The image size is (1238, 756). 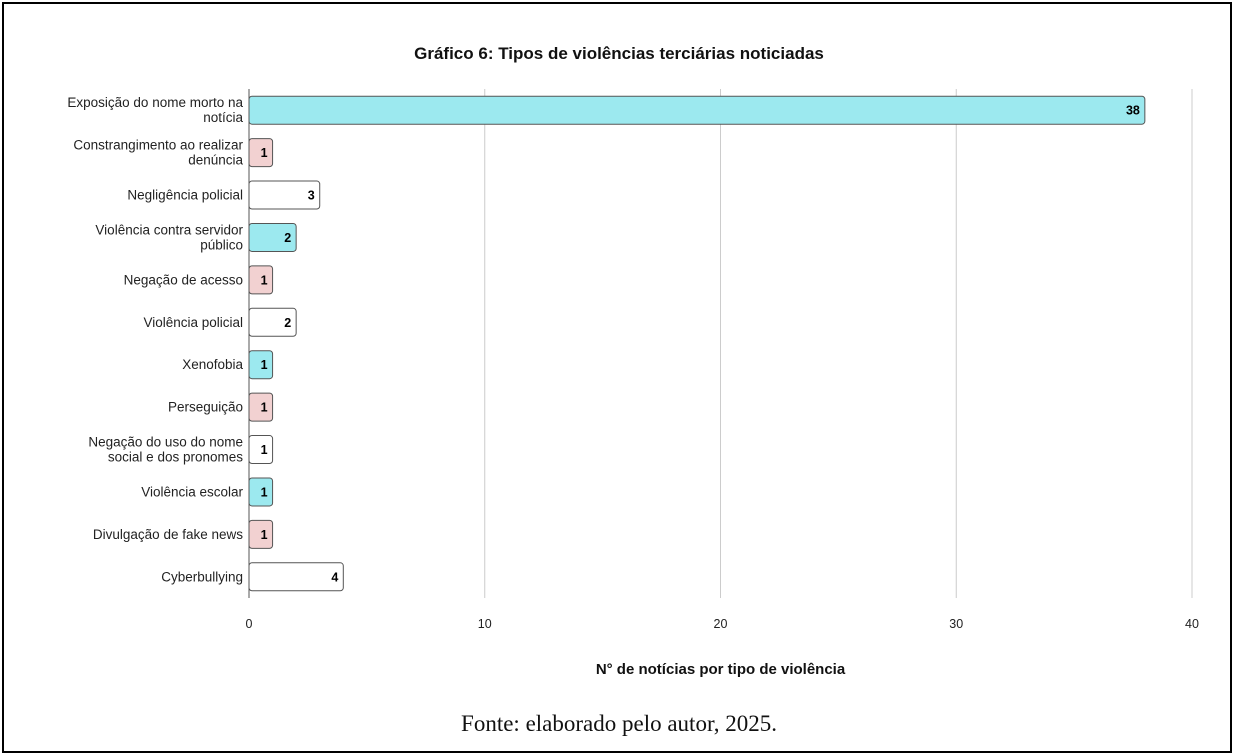 I want to click on category-label: Perseguição, so click(x=205, y=407).